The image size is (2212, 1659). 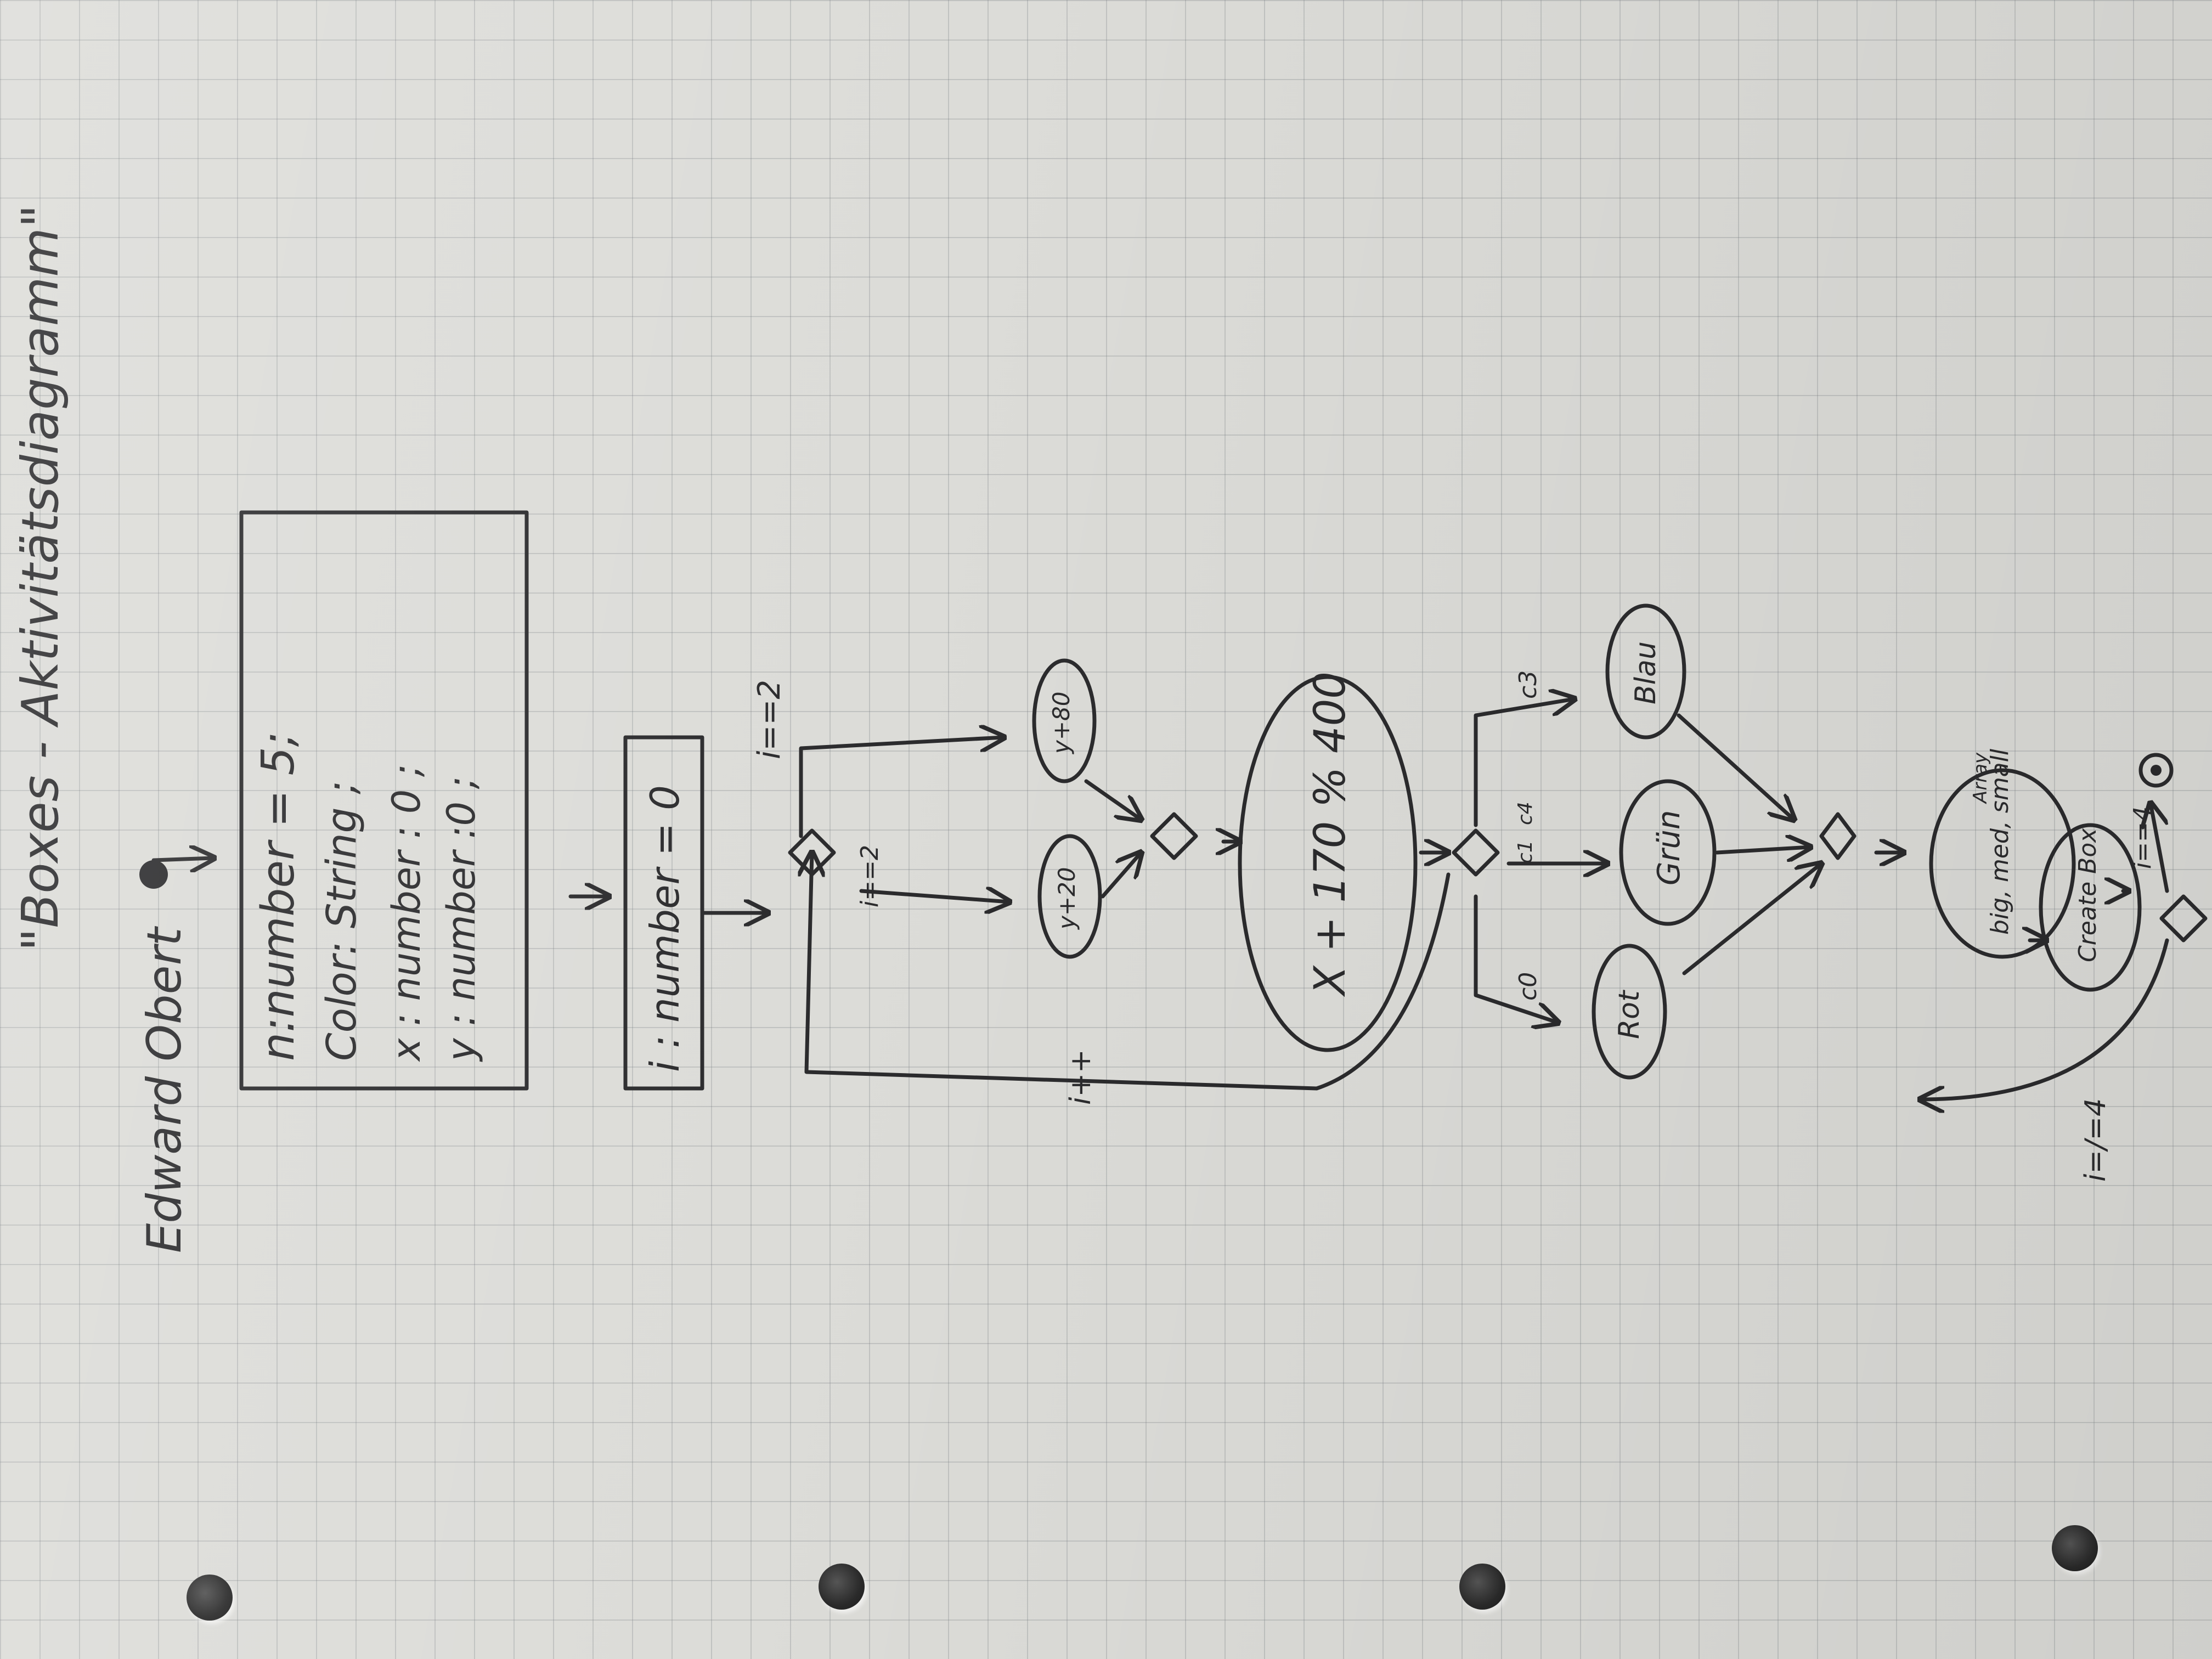 I want to click on guard-c0: c0, so click(x=1528, y=986).